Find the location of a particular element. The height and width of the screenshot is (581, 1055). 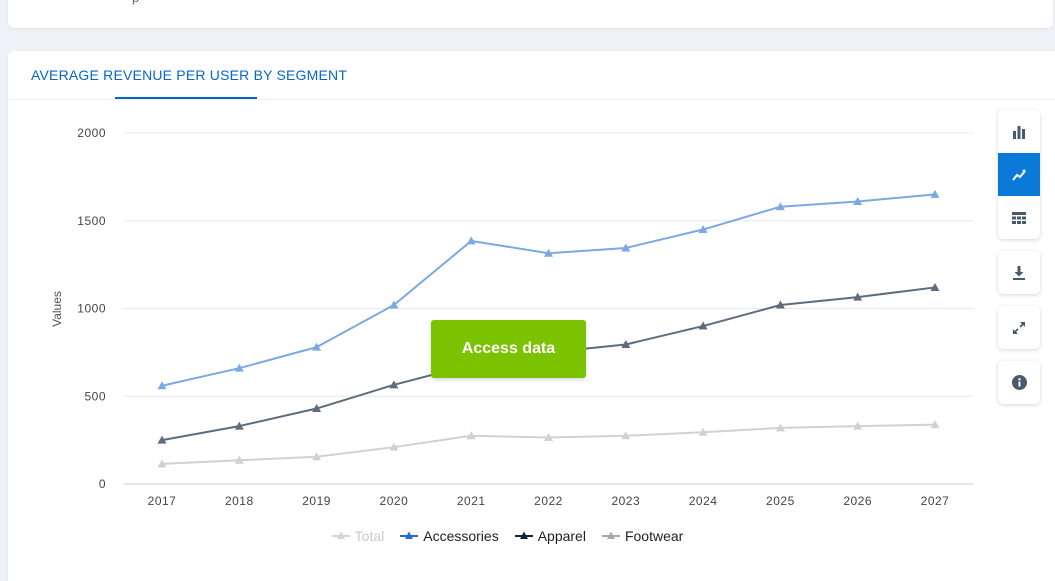

y-tick-label: 1000 is located at coordinates (91, 309).